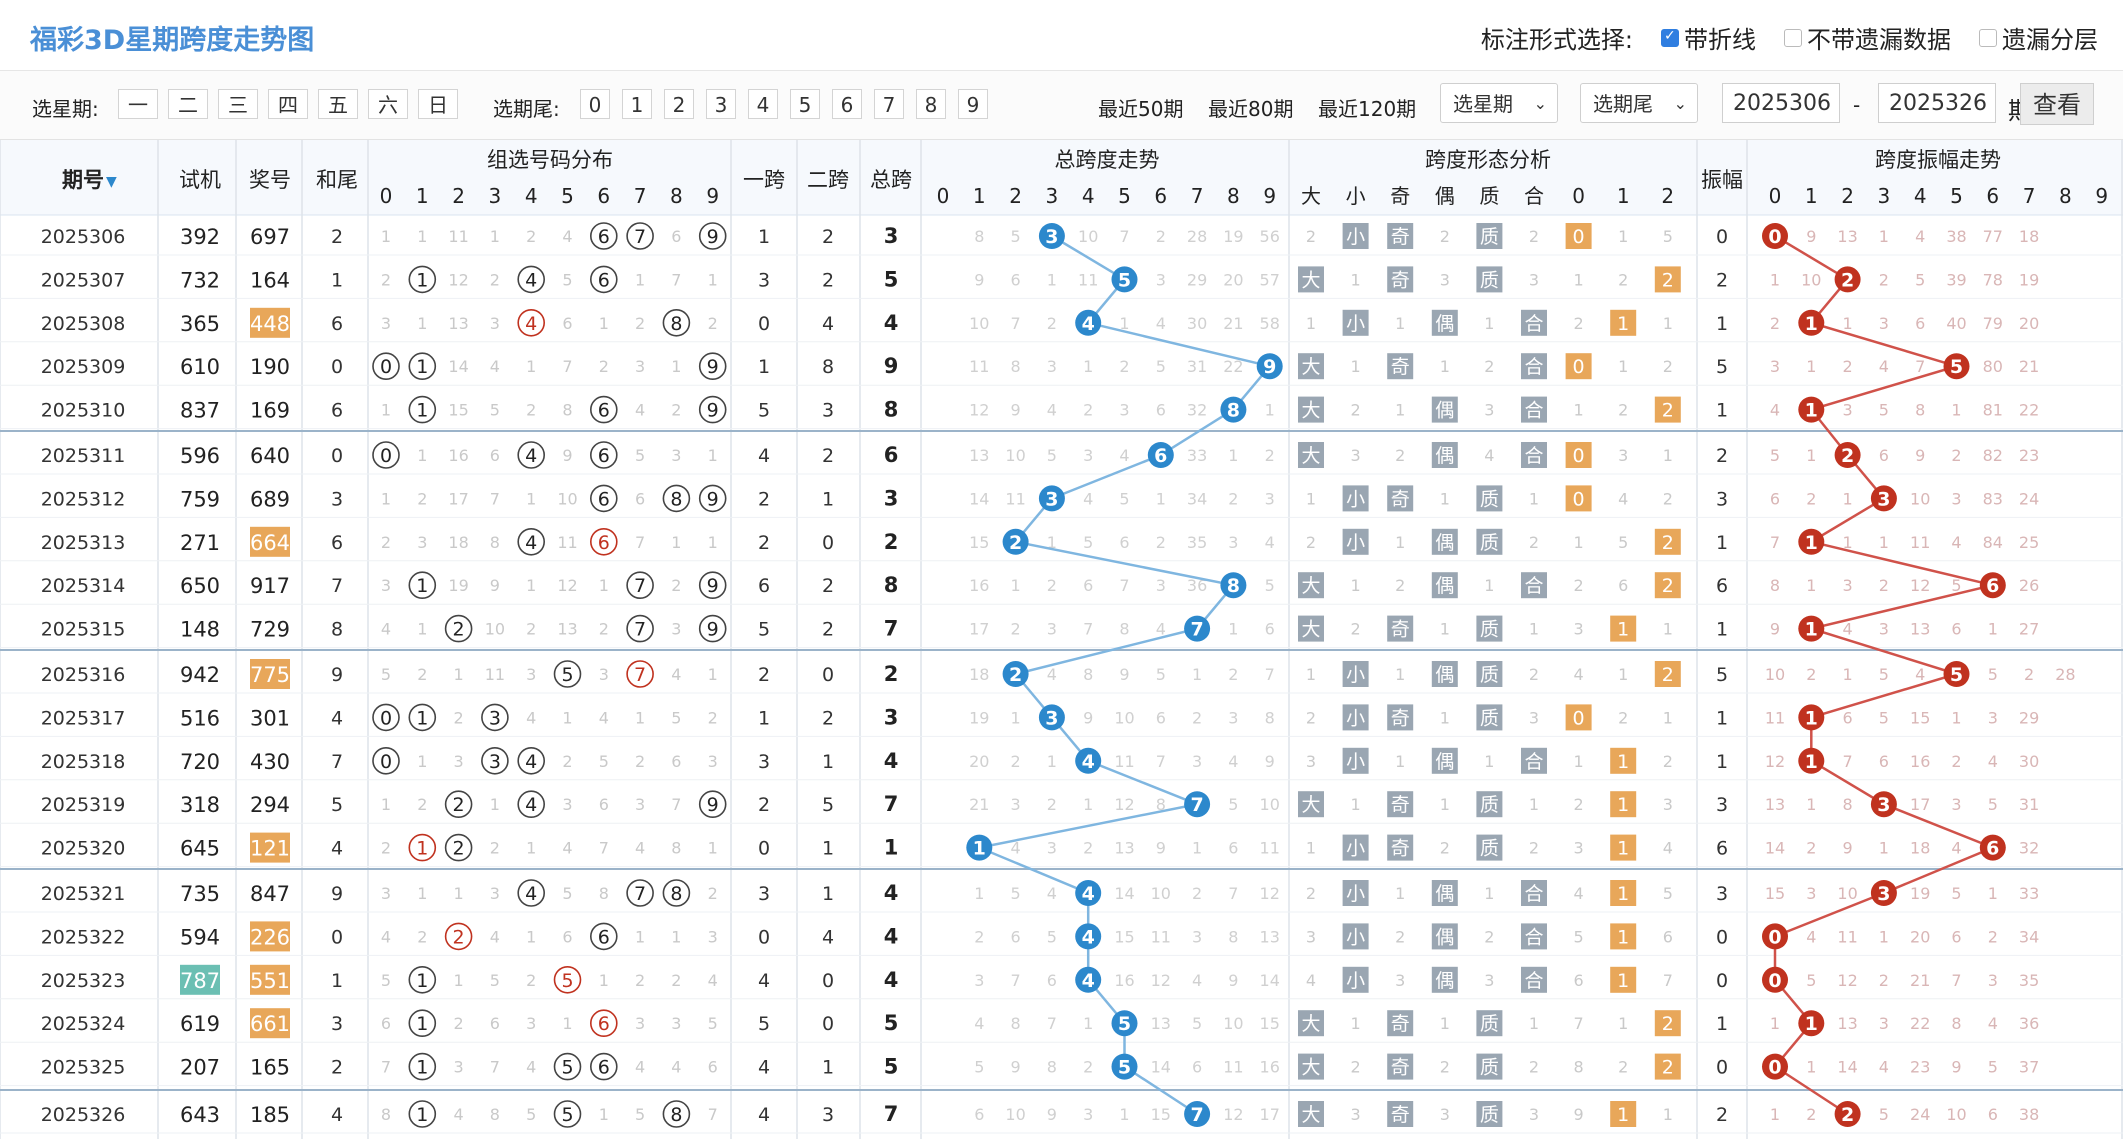 The height and width of the screenshot is (1139, 2123). I want to click on shiji-value: 365, so click(200, 324).